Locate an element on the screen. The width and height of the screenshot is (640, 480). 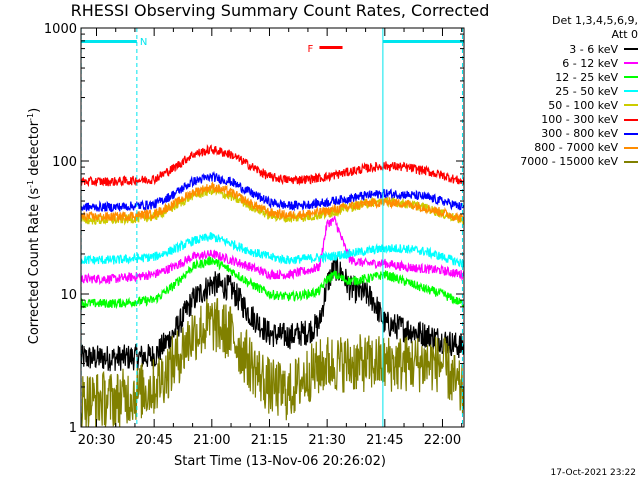
legend-item: 800 - 7000 keV is located at coordinates (559, 148).